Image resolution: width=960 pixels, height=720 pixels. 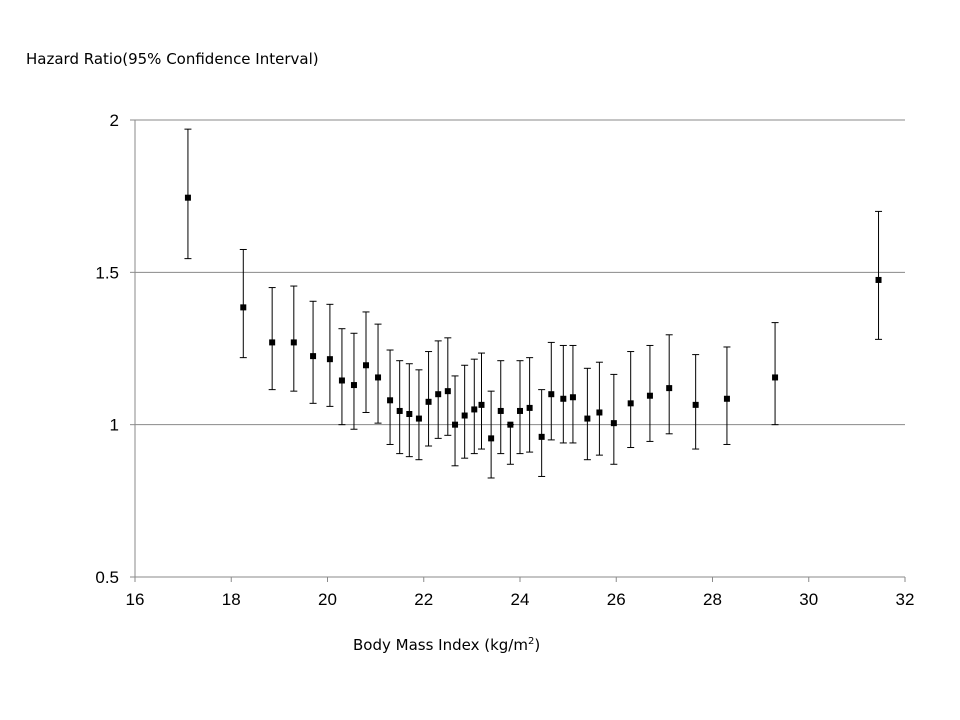 What do you see at coordinates (440, 645) in the screenshot?
I see `x-axis-title-main: Body Mass Index (kg/m` at bounding box center [440, 645].